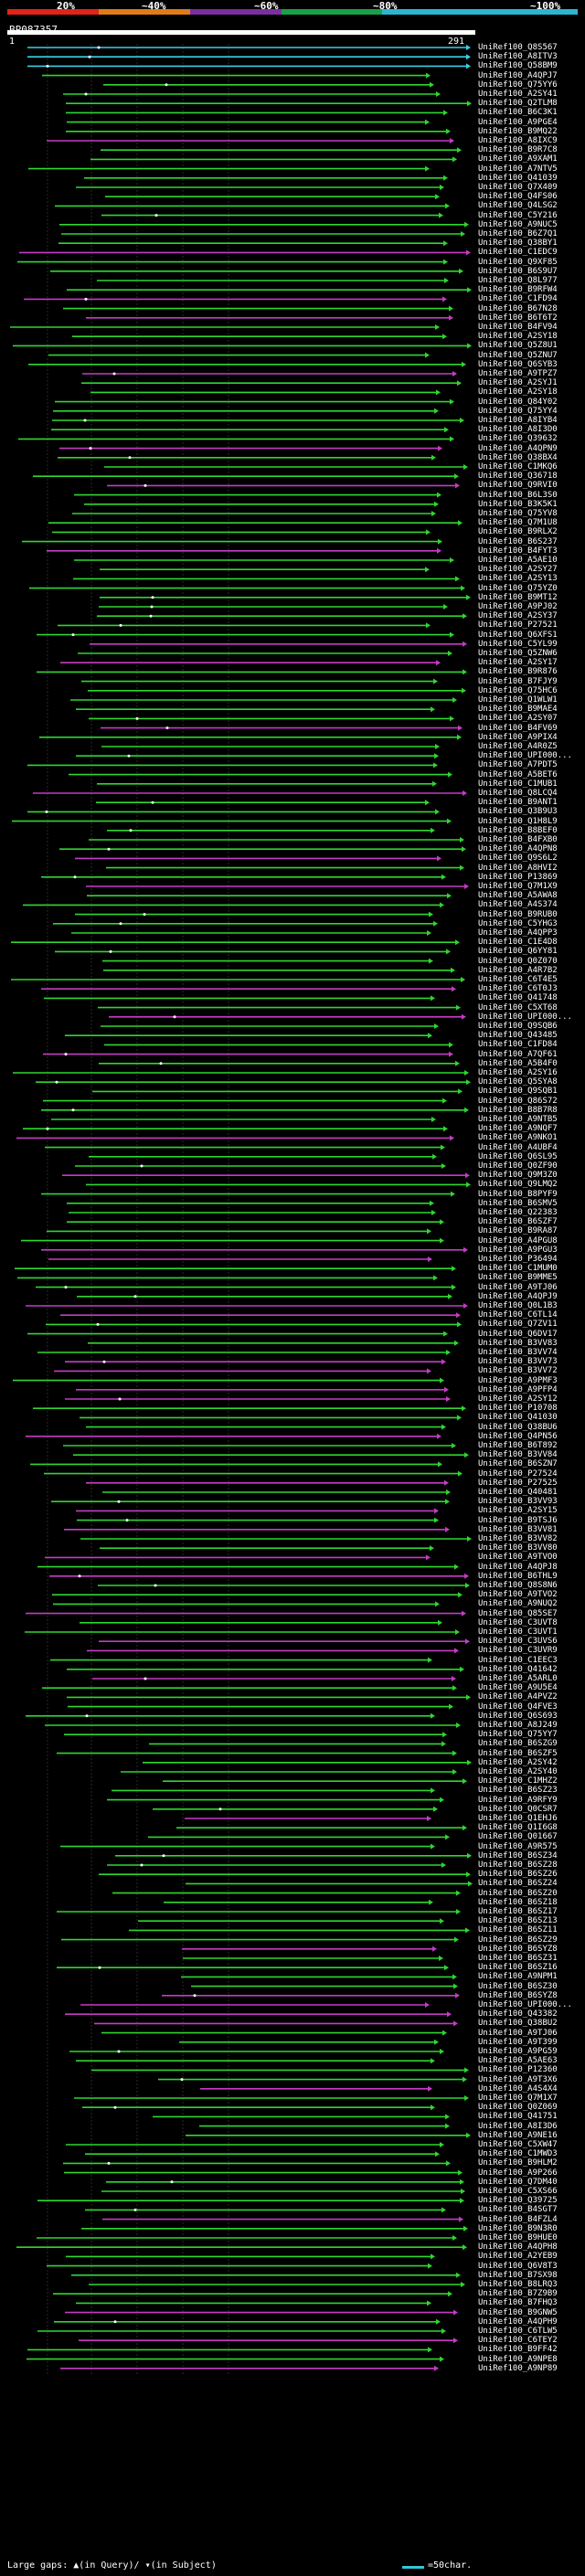 The image size is (585, 2576). What do you see at coordinates (518, 933) in the screenshot?
I see `hit-label: UniRef100_A4QPP3` at bounding box center [518, 933].